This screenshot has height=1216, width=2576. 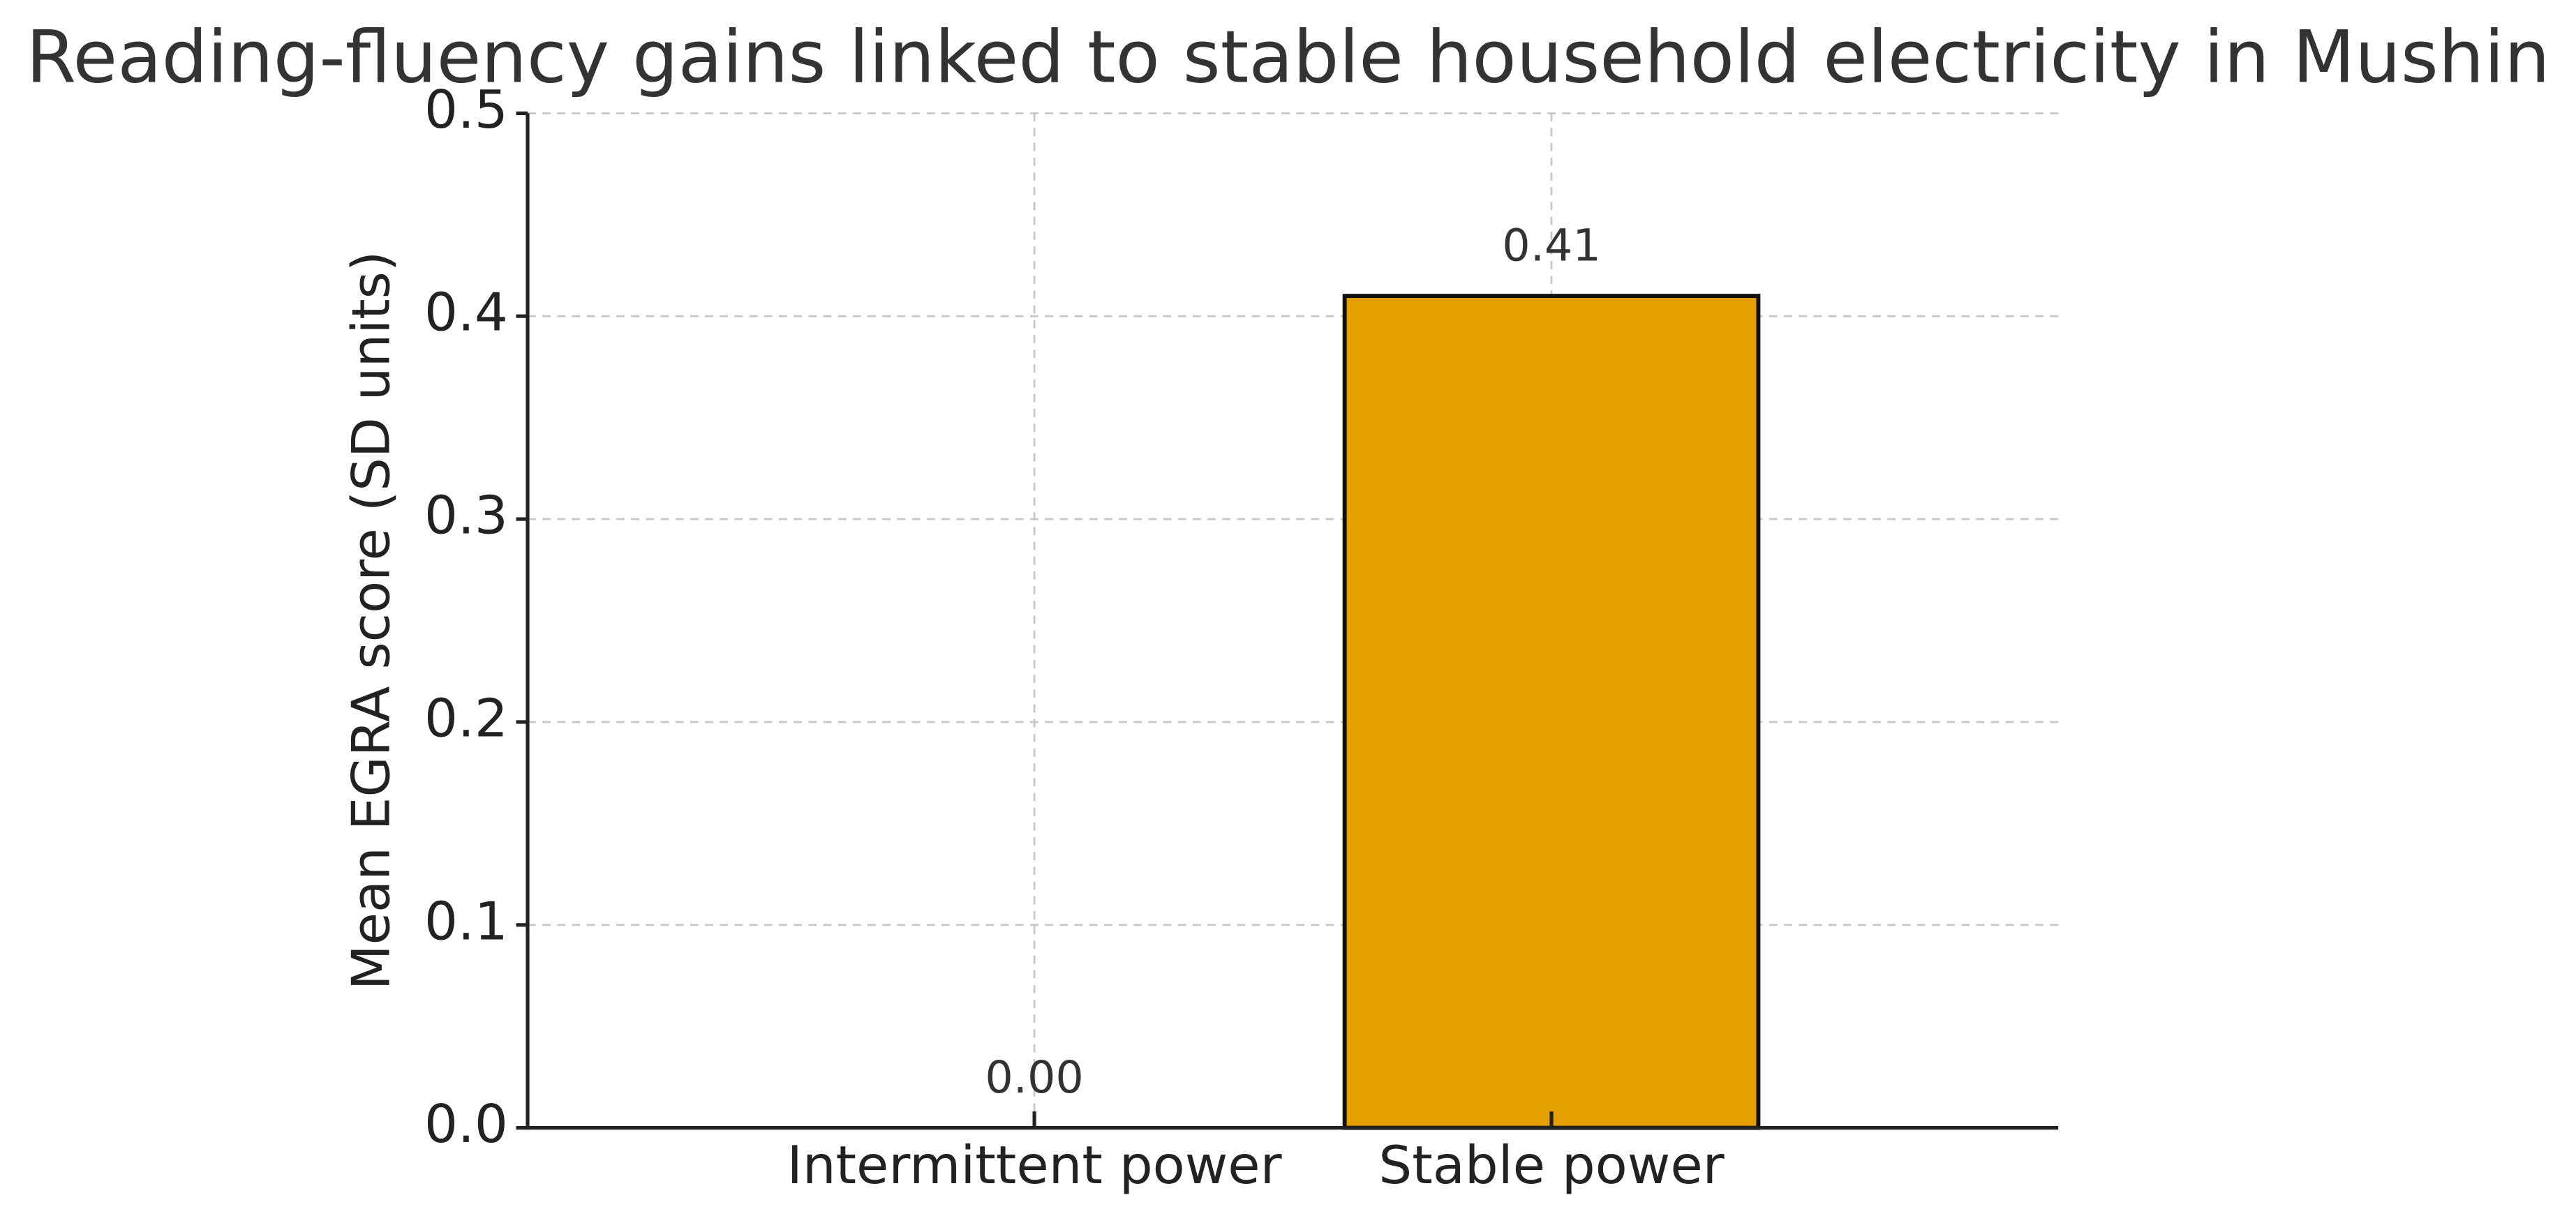 I want to click on y-tick-label: 0.4, so click(x=466, y=313).